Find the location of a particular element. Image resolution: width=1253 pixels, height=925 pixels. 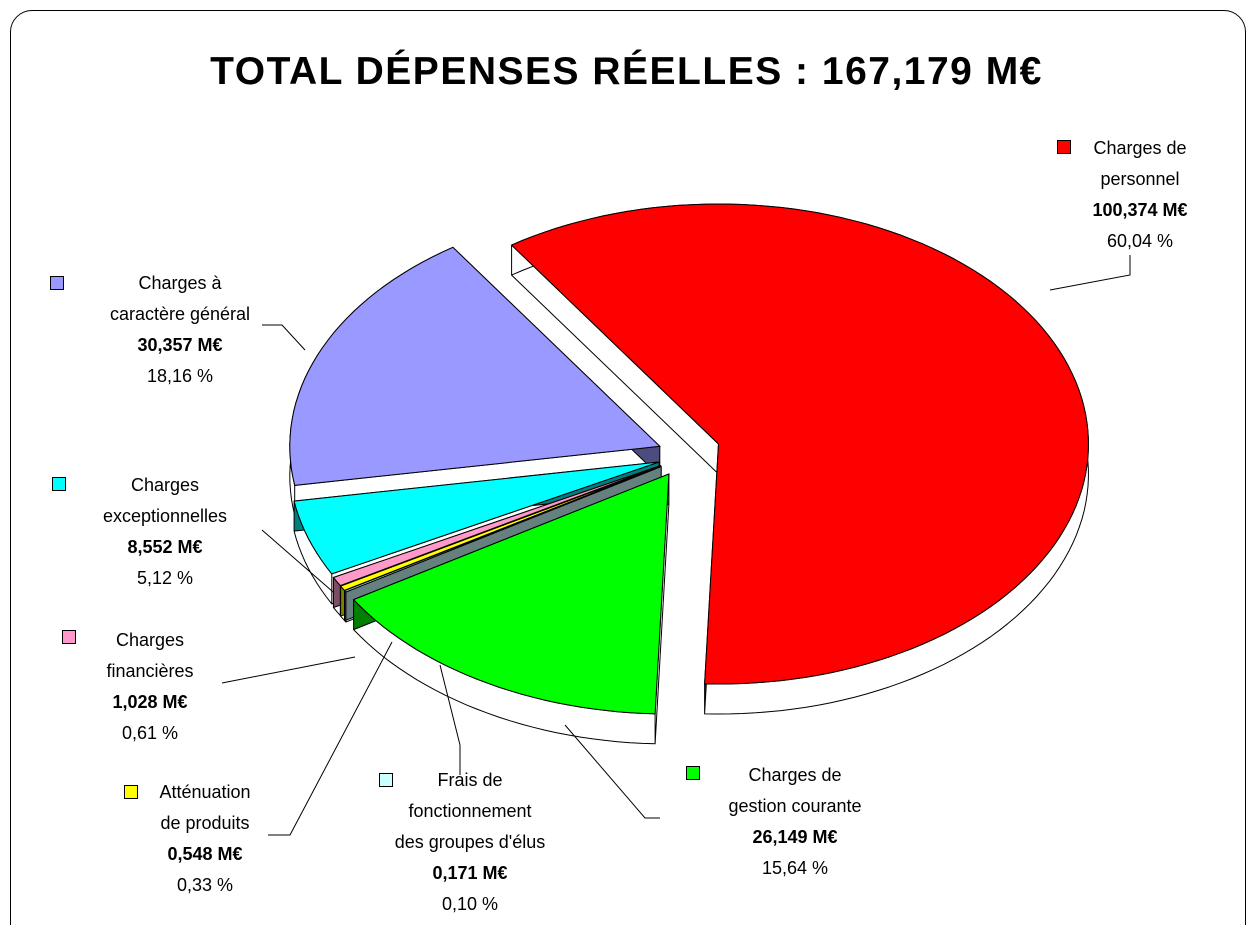

percentage-label: 0,33 % is located at coordinates (205, 885).